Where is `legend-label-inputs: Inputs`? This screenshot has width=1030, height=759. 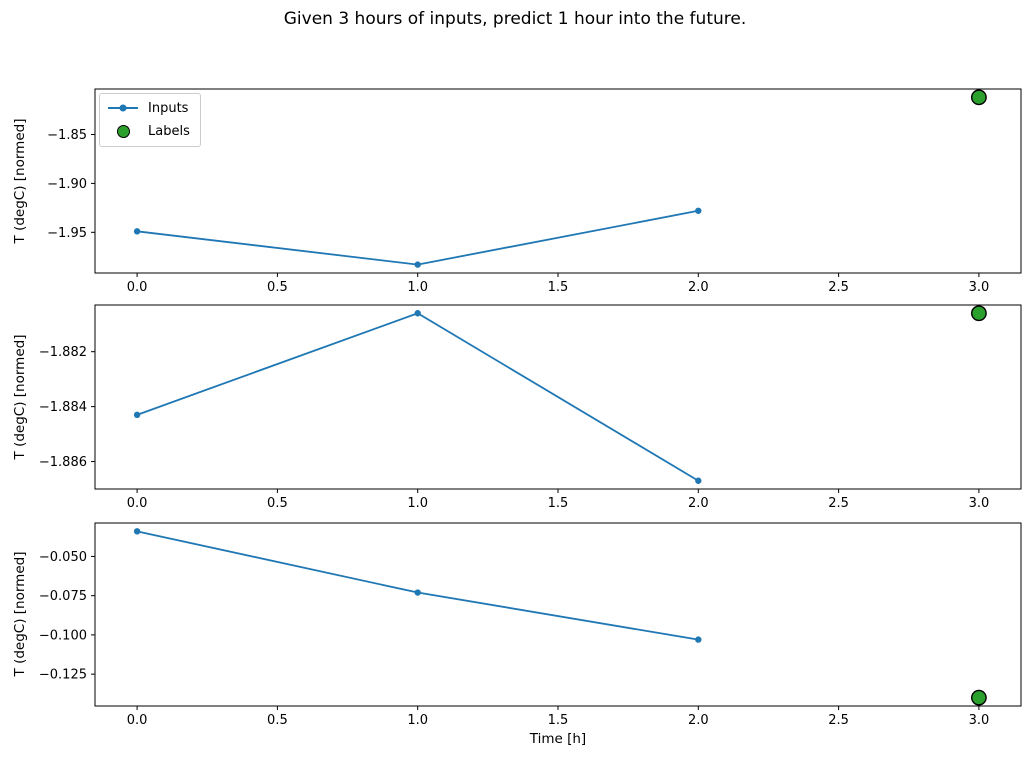
legend-label-inputs: Inputs is located at coordinates (168, 108).